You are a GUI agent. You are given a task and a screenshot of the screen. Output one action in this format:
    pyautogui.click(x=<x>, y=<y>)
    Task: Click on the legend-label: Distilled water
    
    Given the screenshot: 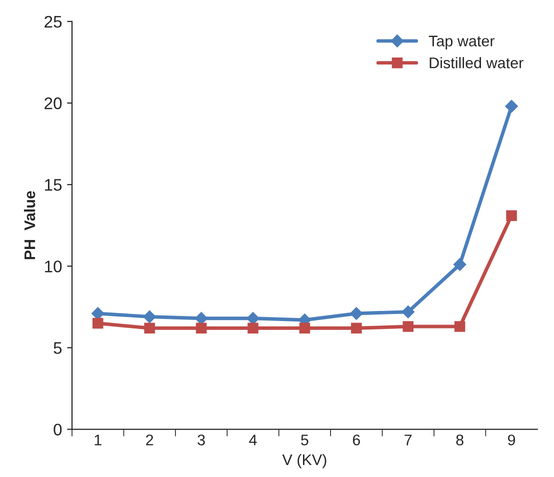 What is the action you would take?
    pyautogui.click(x=477, y=62)
    